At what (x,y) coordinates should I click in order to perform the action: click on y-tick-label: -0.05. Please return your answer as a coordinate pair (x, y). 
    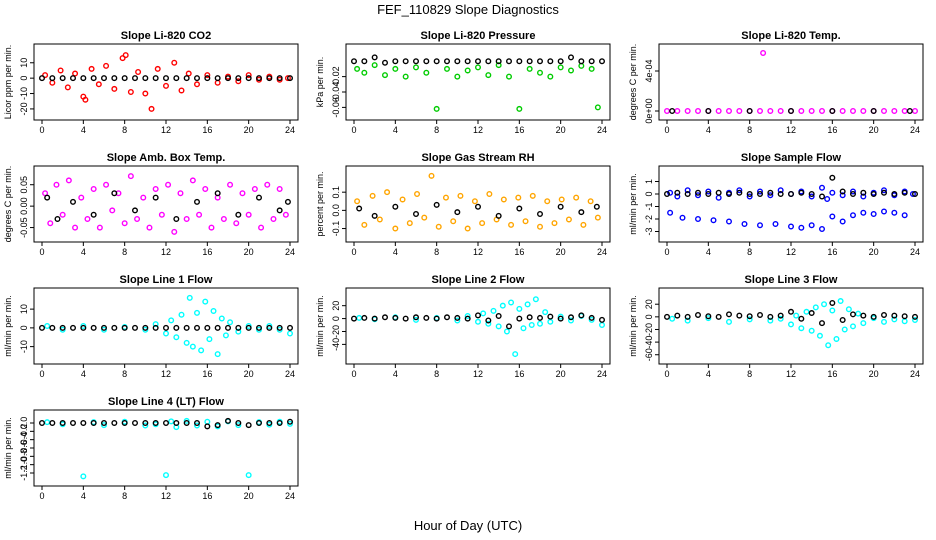
    Looking at the image, I should click on (24, 227).